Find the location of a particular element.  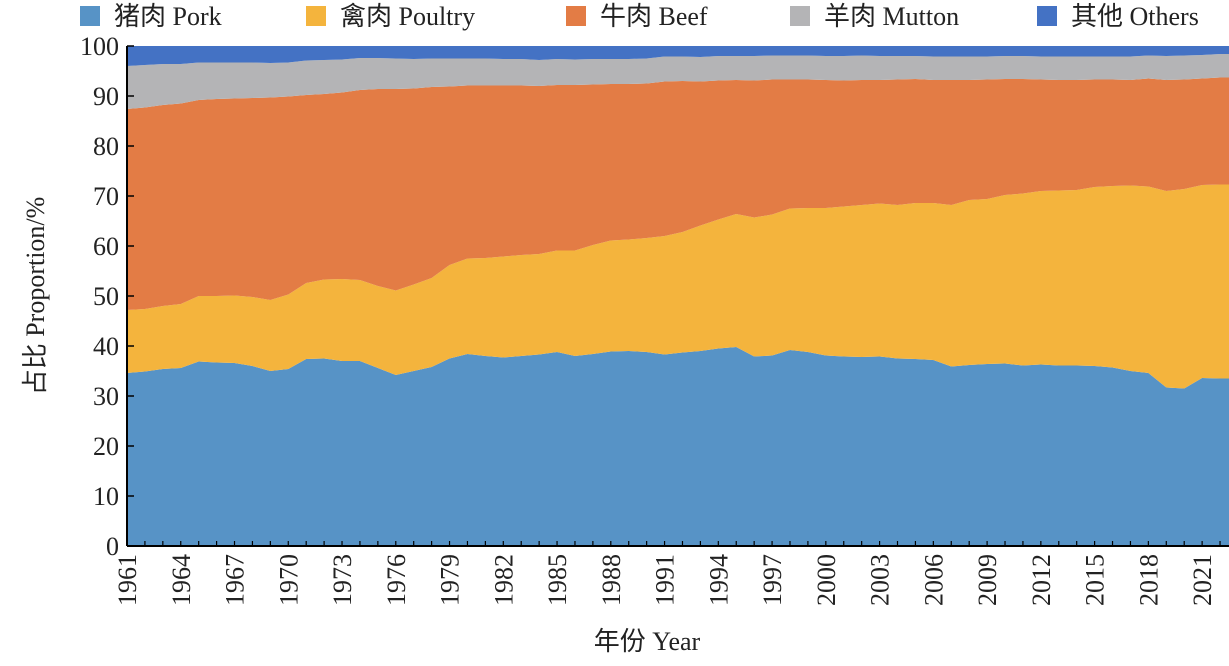

x-tick-label: 1985 is located at coordinates (557, 580).